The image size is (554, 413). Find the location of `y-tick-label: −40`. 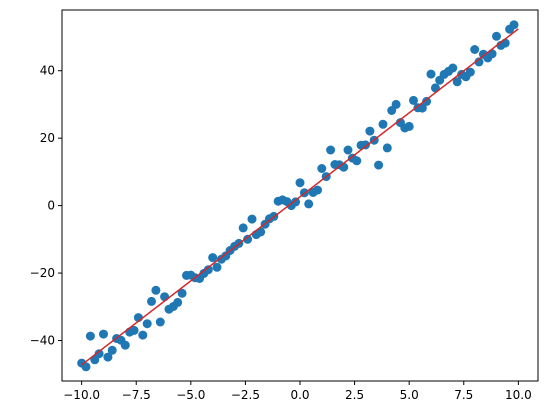

y-tick-label: −40 is located at coordinates (42, 341).